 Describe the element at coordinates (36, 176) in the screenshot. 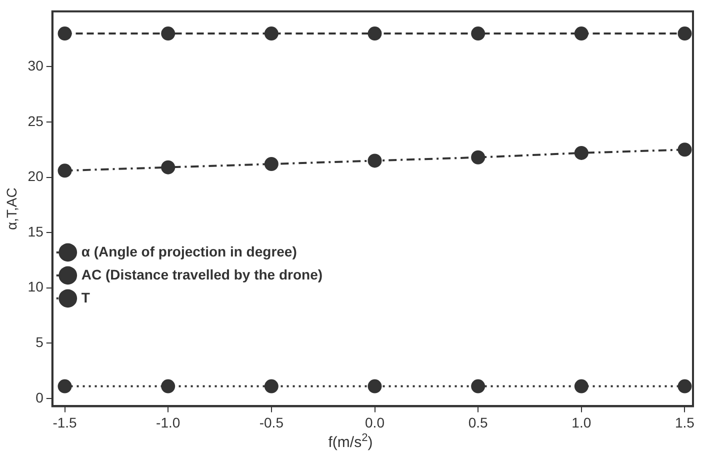

I see `y-tick-label: 20` at that location.